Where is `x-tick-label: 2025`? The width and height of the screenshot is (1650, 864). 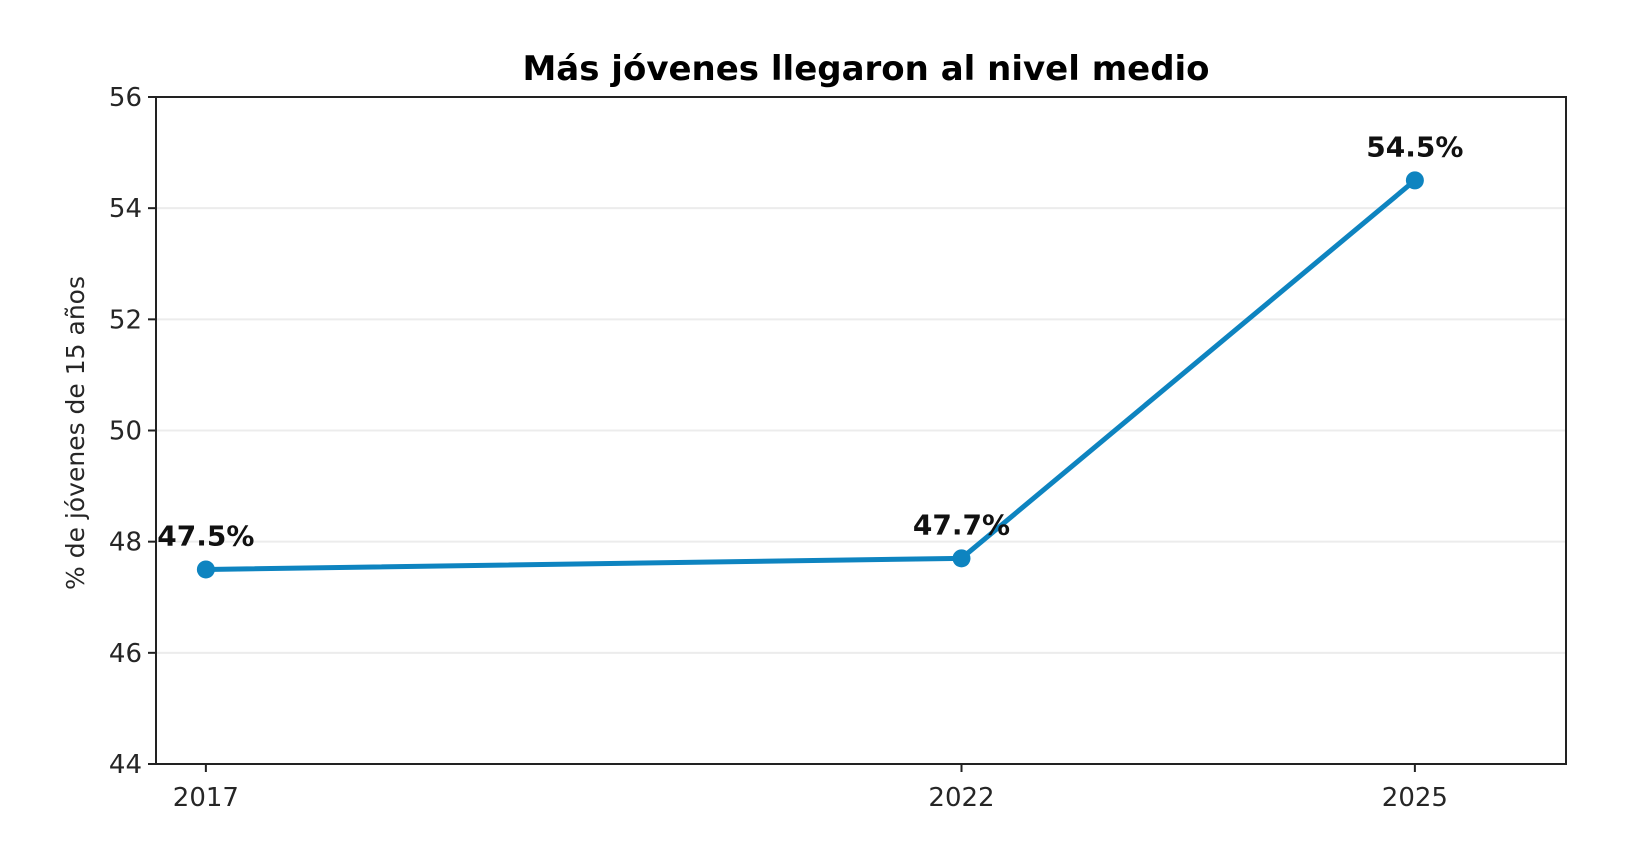
x-tick-label: 2025 is located at coordinates (1415, 798).